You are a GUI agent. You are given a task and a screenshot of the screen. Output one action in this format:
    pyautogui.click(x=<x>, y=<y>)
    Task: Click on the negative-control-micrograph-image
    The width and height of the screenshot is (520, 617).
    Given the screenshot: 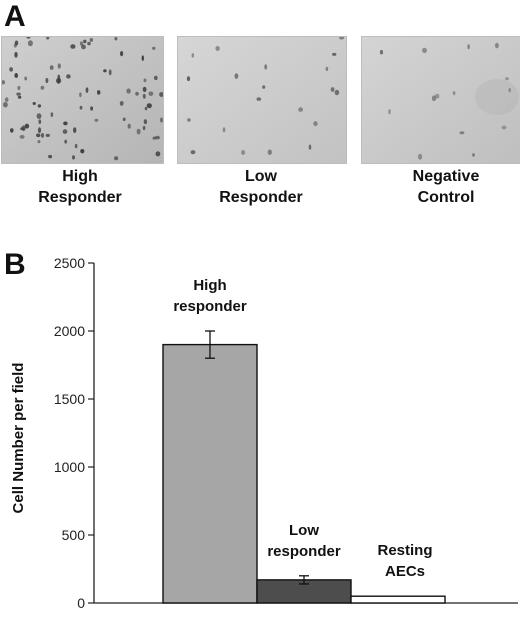 What is the action you would take?
    pyautogui.click(x=441, y=100)
    